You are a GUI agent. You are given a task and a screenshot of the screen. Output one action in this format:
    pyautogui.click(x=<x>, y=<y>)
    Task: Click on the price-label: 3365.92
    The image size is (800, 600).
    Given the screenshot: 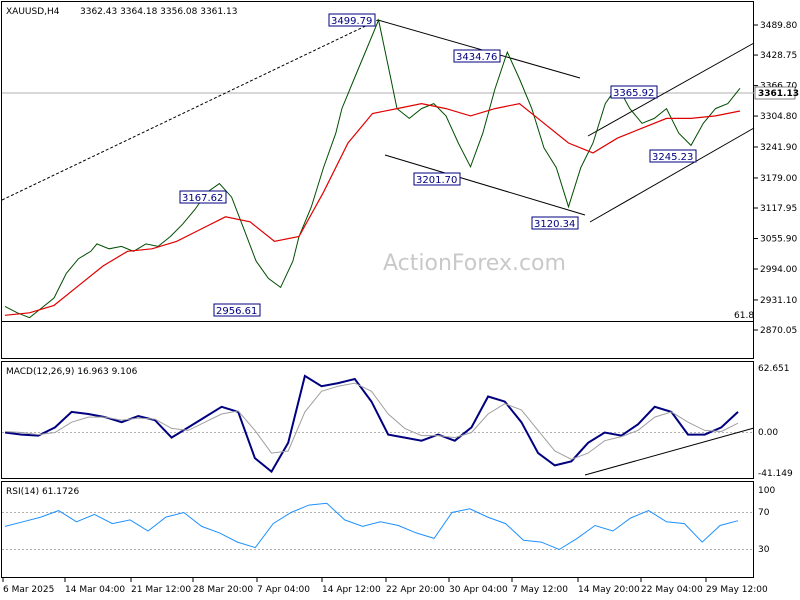 What is the action you would take?
    pyautogui.click(x=633, y=93)
    